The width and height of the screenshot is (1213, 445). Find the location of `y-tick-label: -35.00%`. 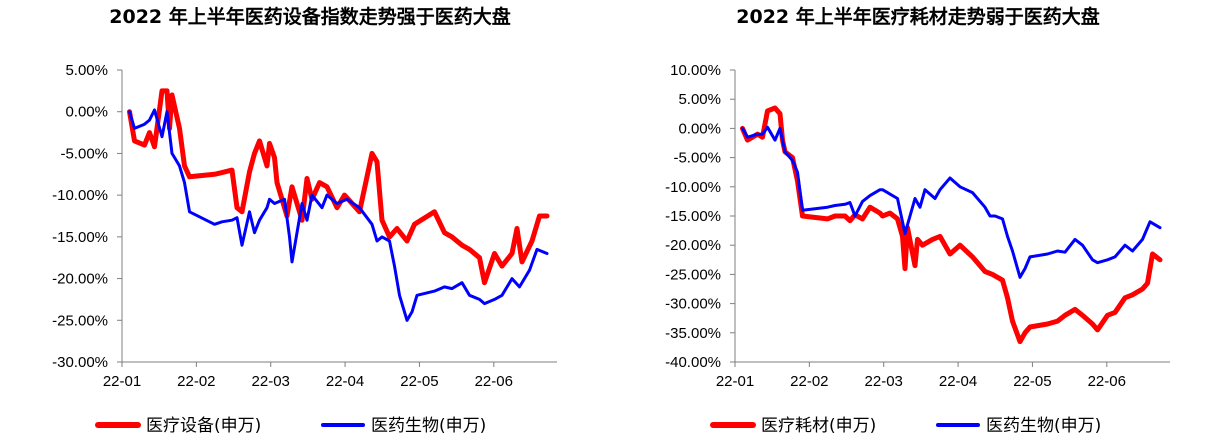

y-tick-label: -35.00% is located at coordinates (693, 333).